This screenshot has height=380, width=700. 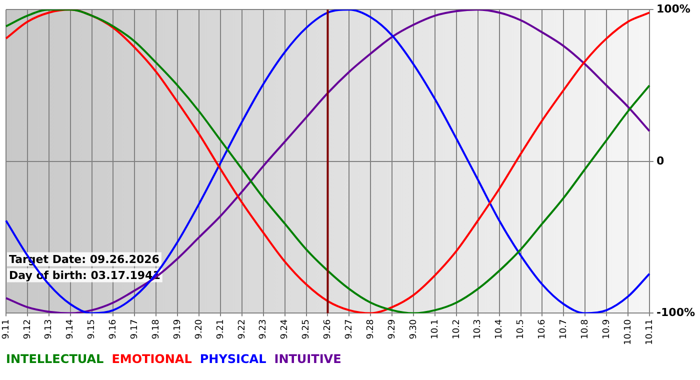 I want to click on x-tick-label: 9.20, so click(x=199, y=329).